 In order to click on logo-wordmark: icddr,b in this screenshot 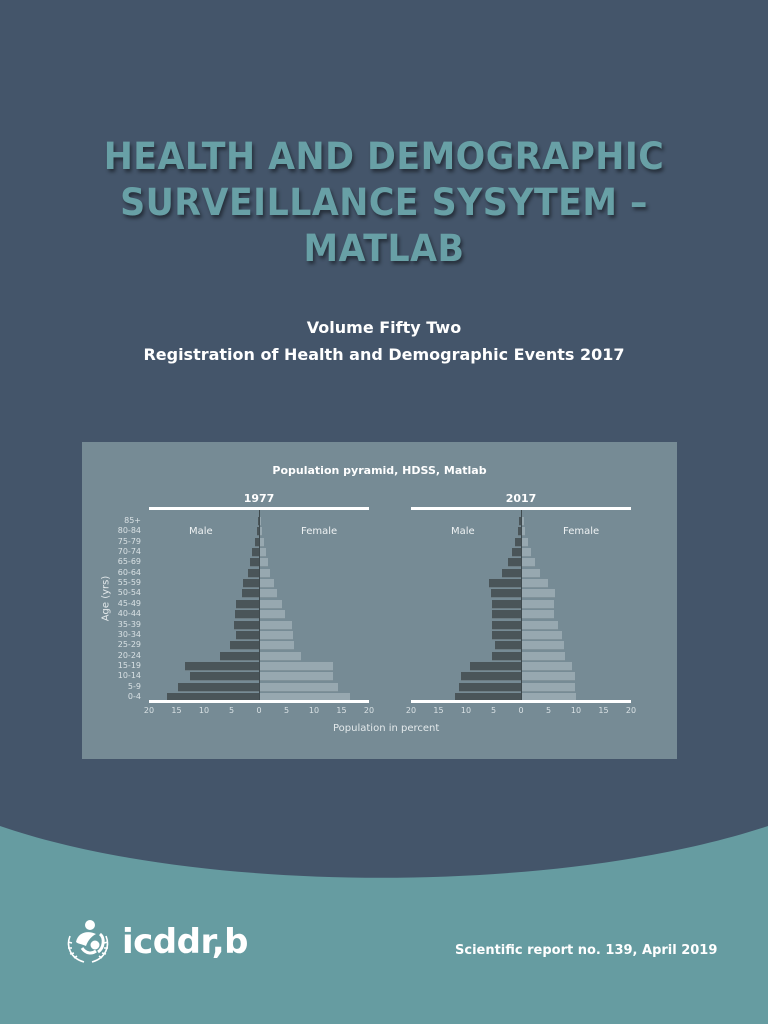, I will do `click(185, 942)`.